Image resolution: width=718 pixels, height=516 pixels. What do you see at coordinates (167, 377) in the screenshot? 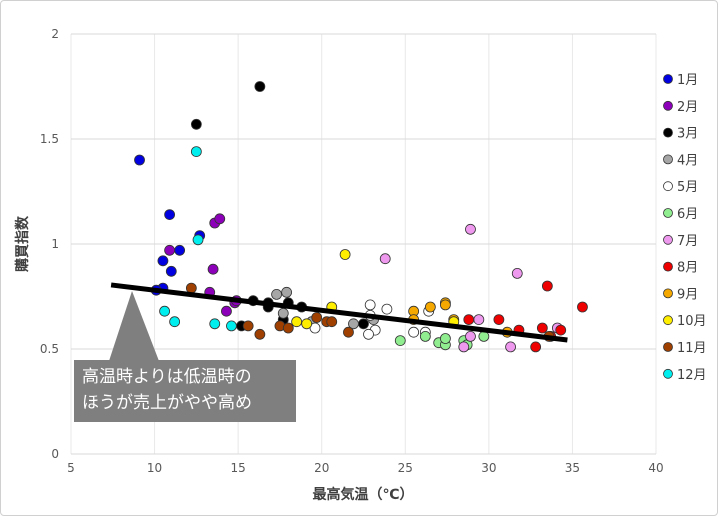
I see `annotation-line-1: 高温時よりは低温時の` at bounding box center [167, 377].